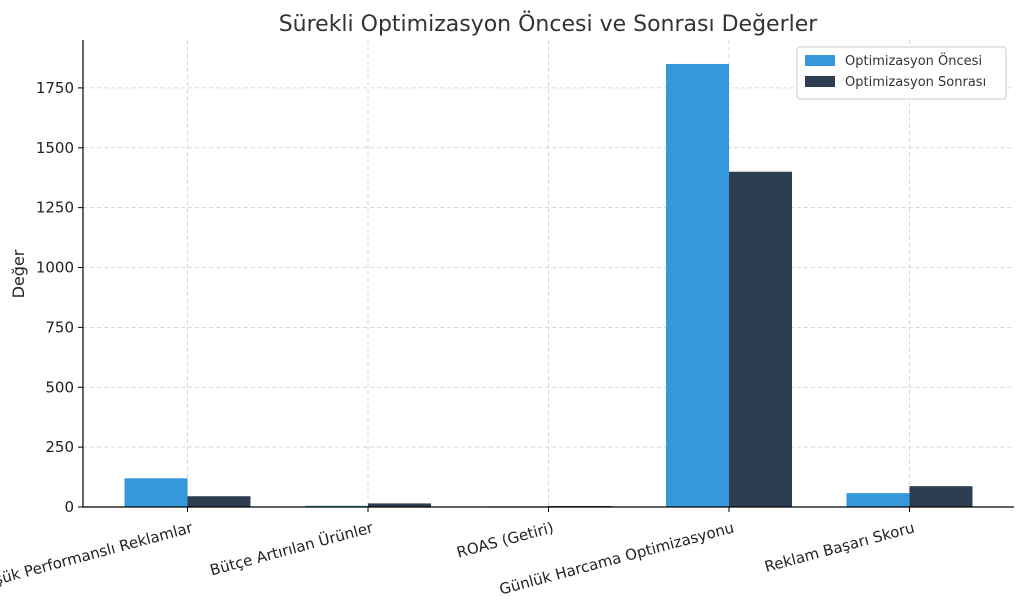 The image size is (1024, 611). Describe the element at coordinates (69, 507) in the screenshot. I see `y-tick-label: 0` at that location.